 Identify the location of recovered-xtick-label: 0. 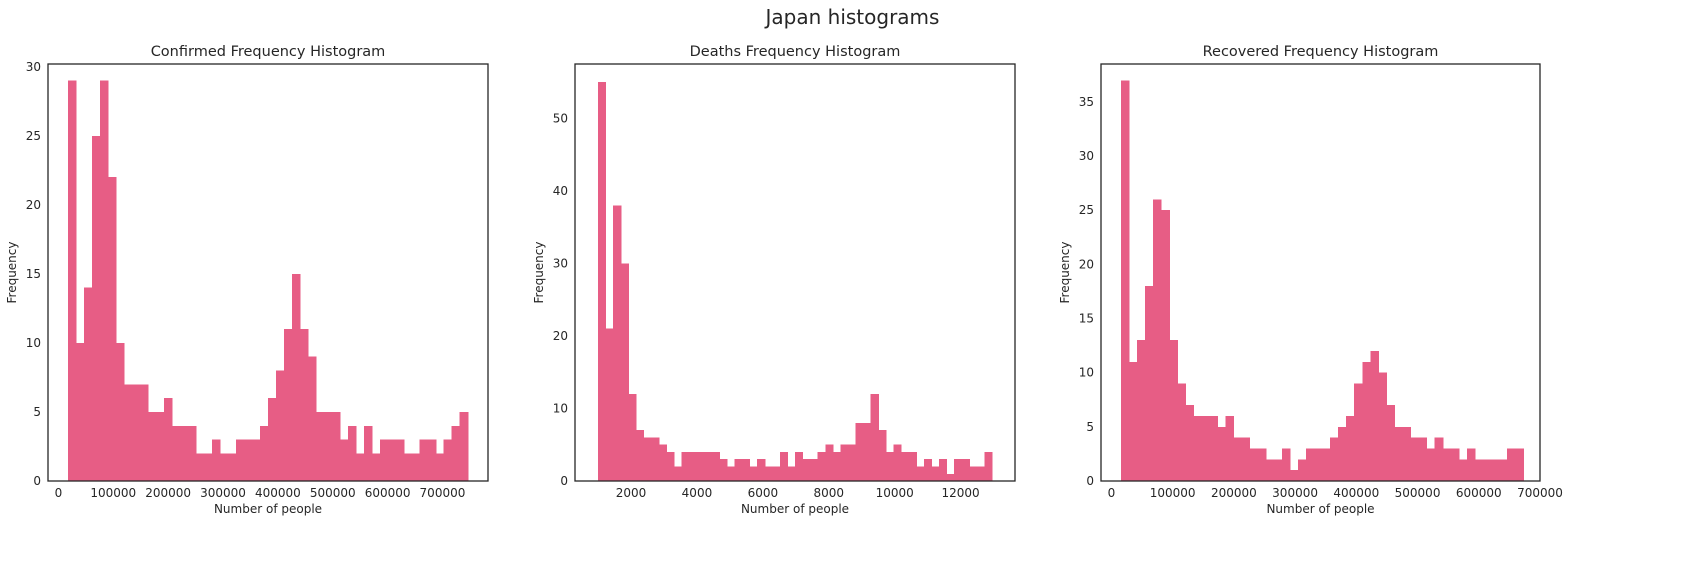
(1112, 493).